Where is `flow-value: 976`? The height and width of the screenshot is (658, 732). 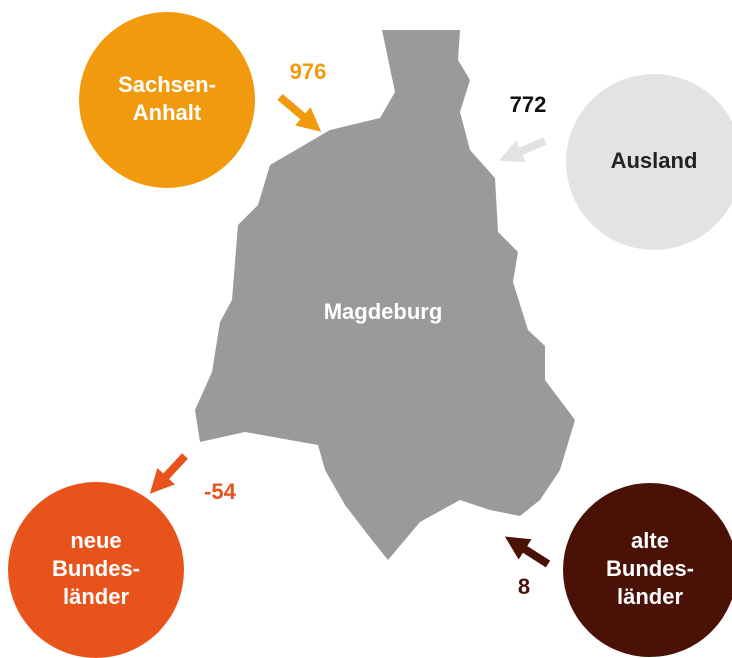
flow-value: 976 is located at coordinates (308, 71).